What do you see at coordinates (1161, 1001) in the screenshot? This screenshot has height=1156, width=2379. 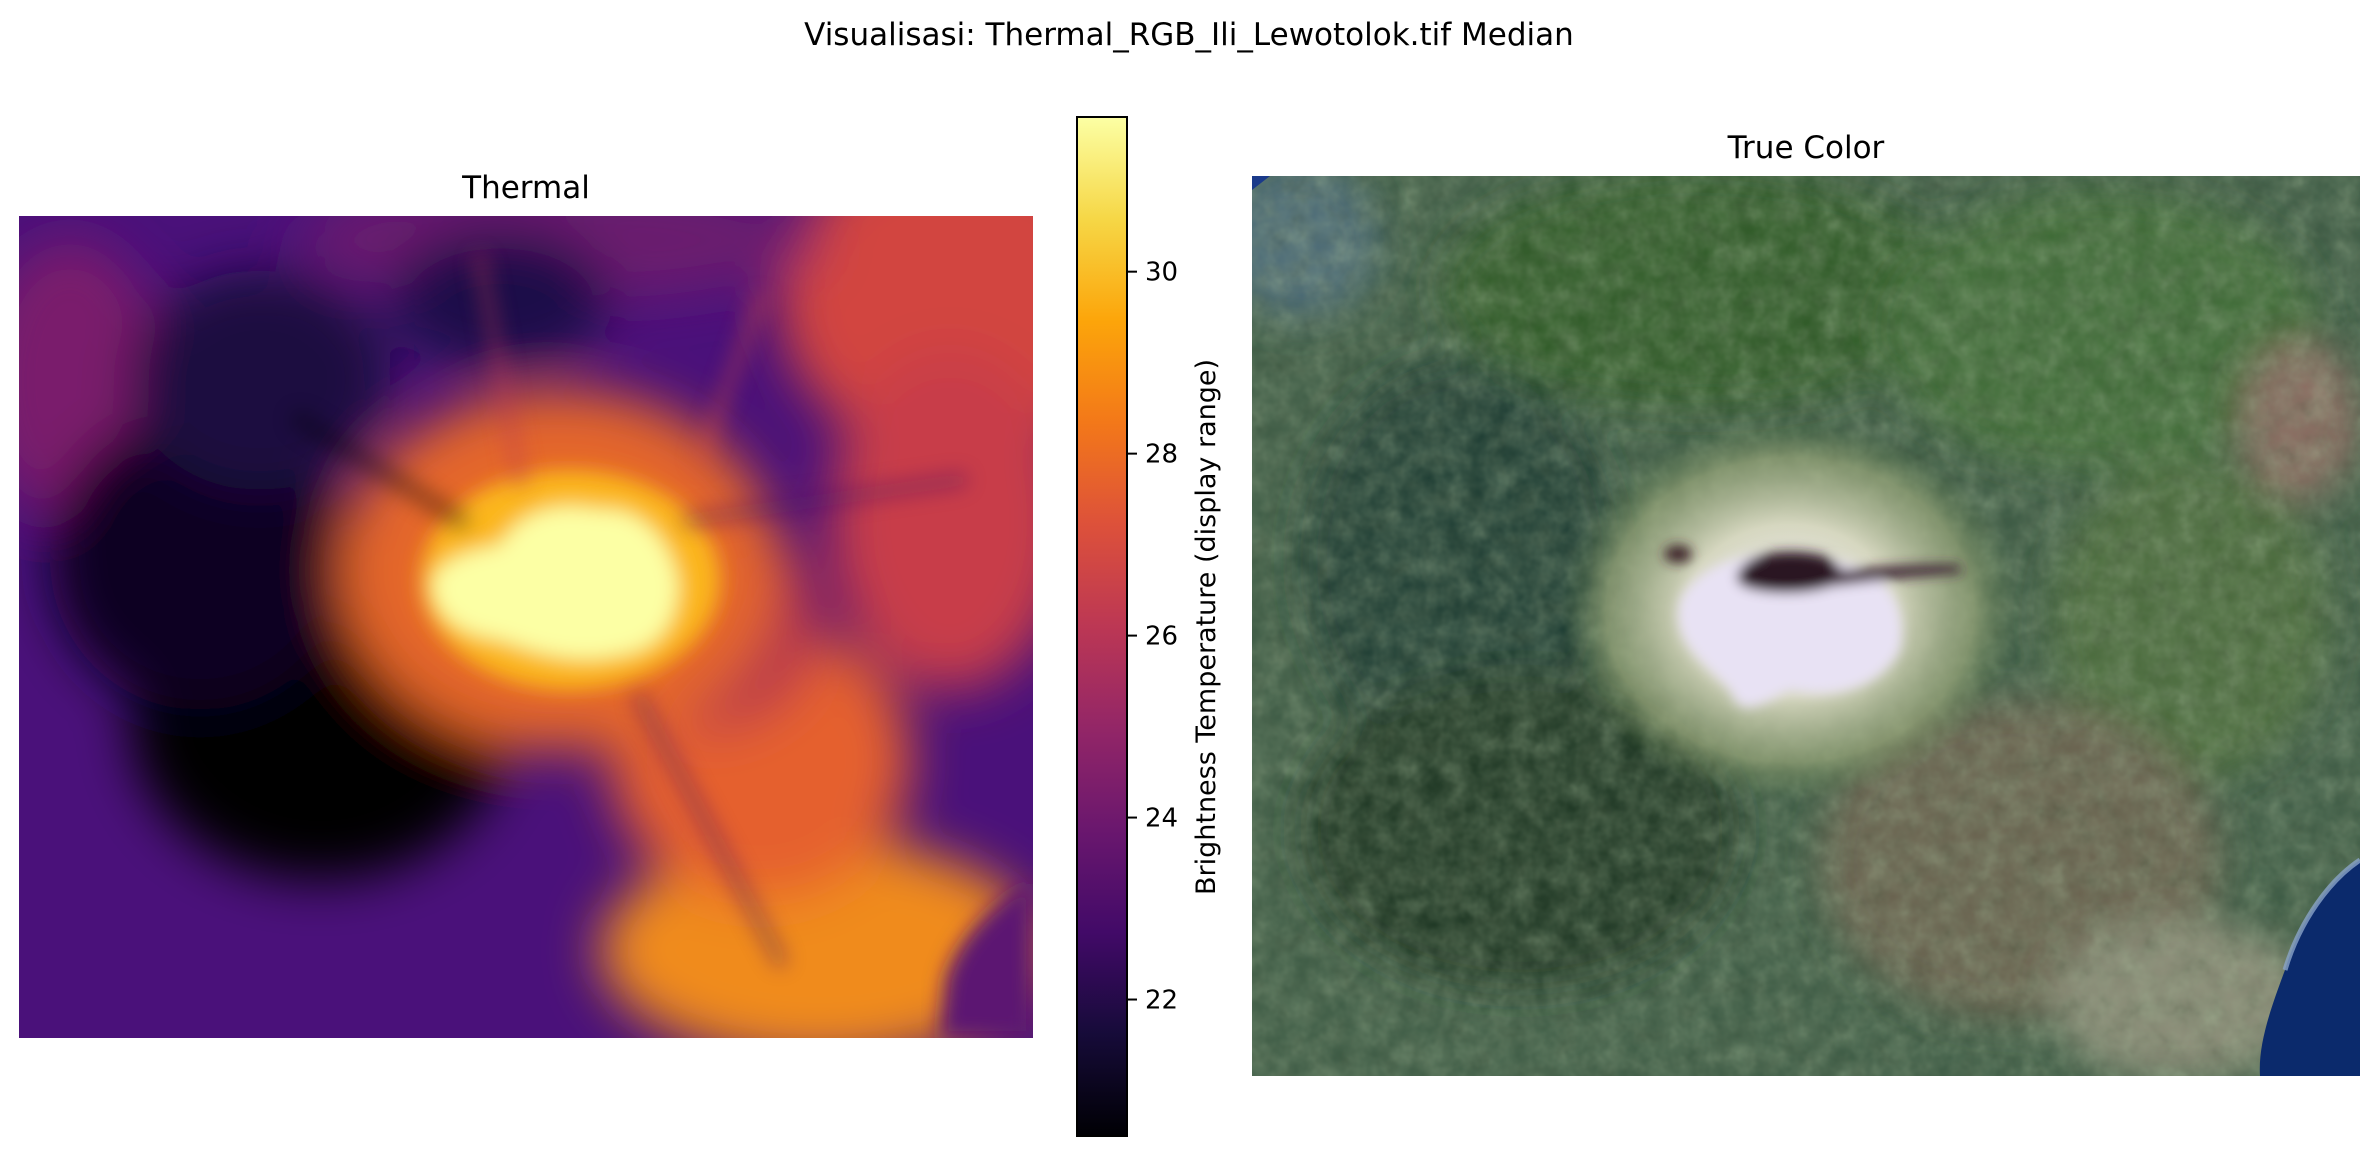 I see `colorbar-tick-label: 22` at bounding box center [1161, 1001].